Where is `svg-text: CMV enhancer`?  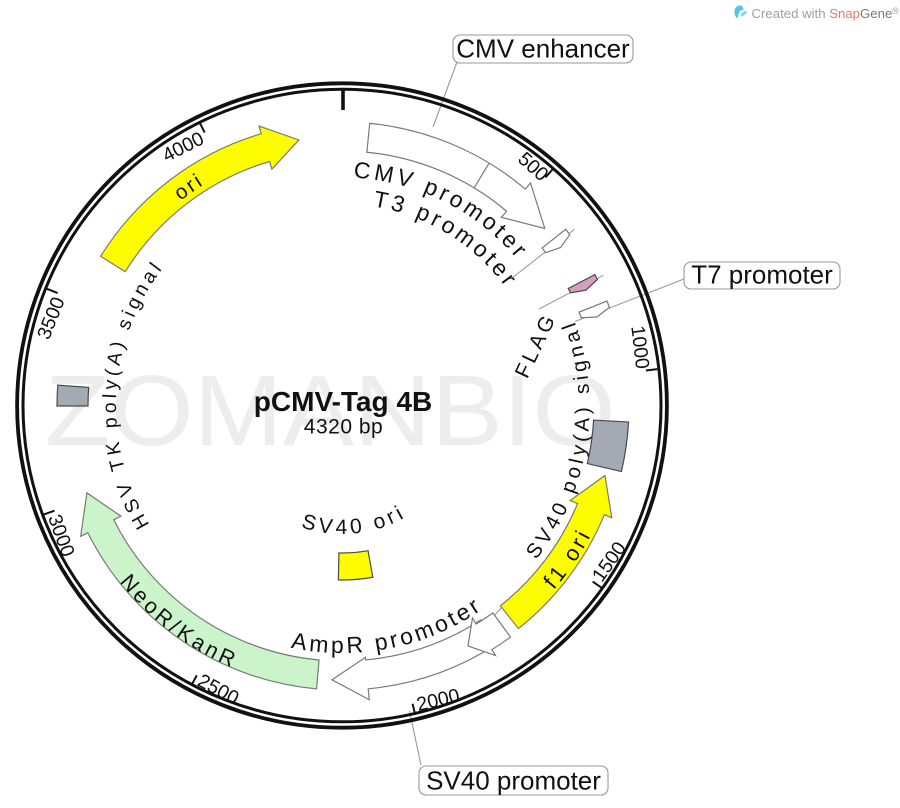
svg-text: CMV enhancer is located at coordinates (543, 49).